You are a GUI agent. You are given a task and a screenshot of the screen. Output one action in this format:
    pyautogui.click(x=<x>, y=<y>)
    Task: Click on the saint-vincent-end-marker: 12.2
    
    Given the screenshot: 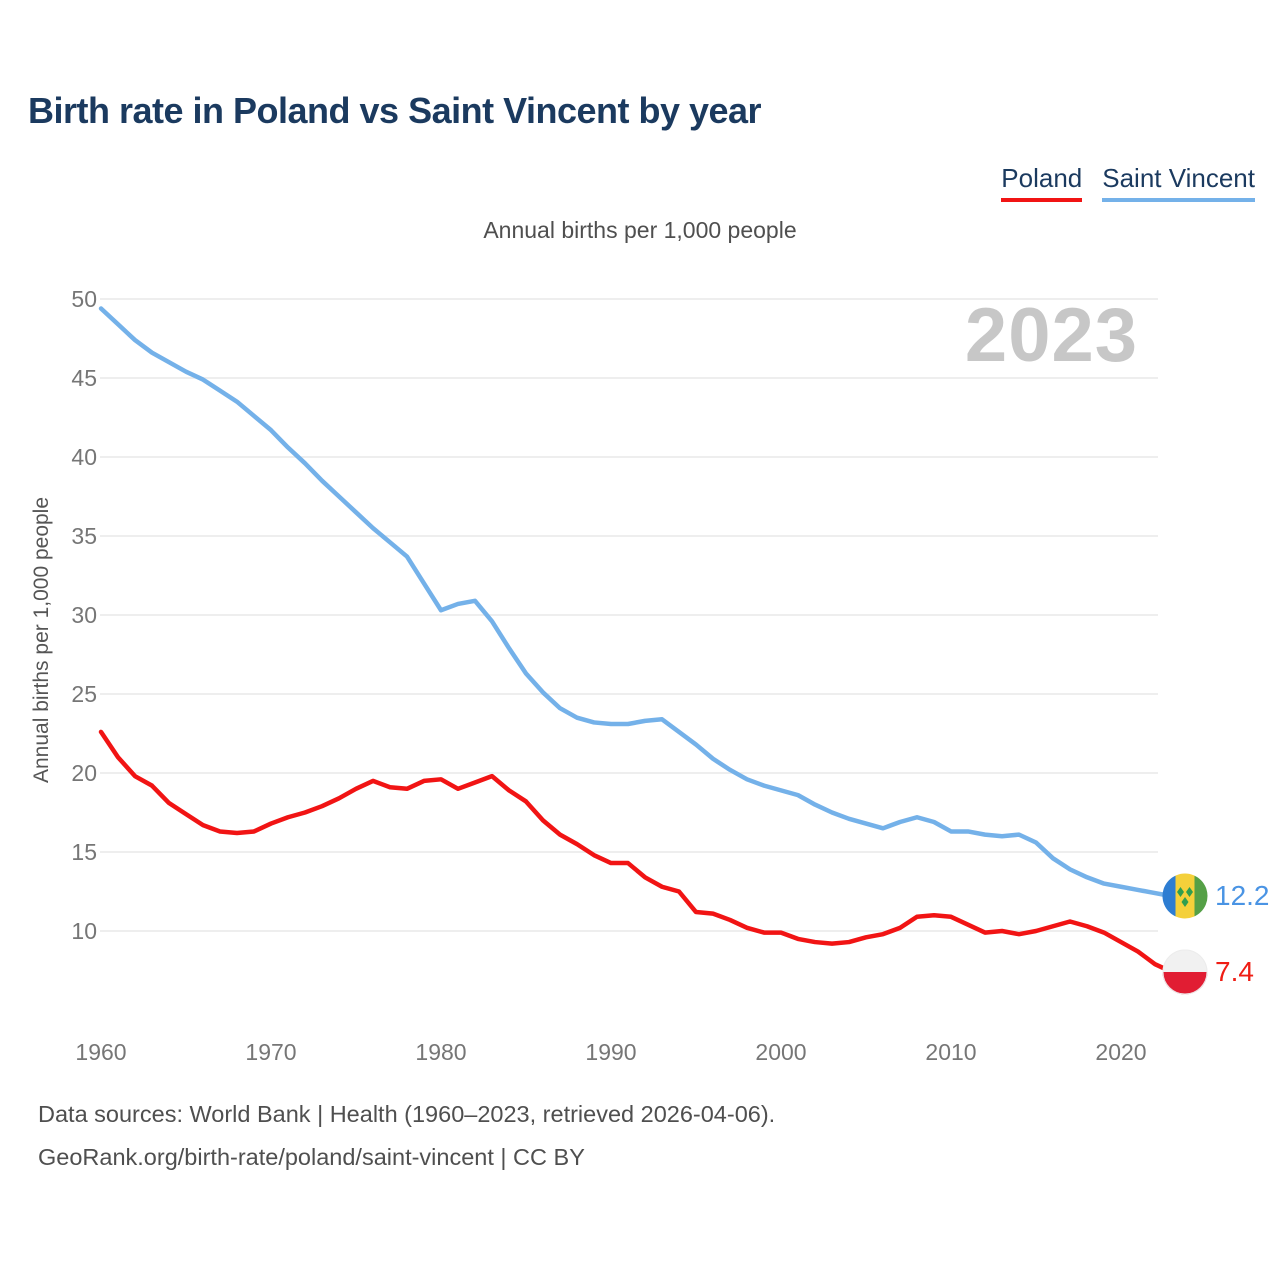 What is the action you would take?
    pyautogui.click(x=1216, y=896)
    